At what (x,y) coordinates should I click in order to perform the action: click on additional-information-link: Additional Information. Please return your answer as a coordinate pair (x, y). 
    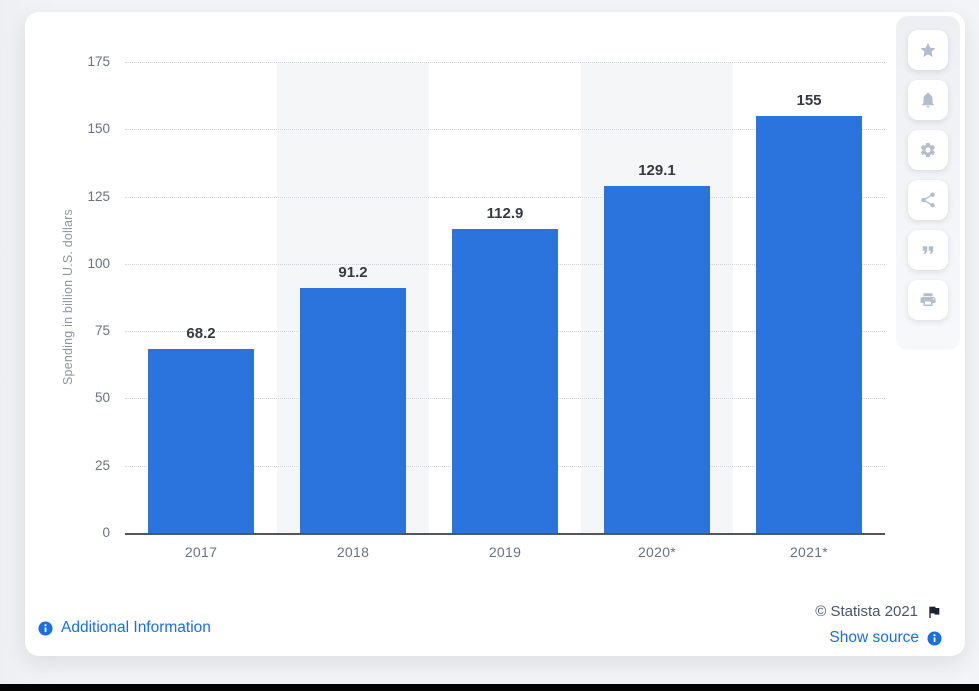
    Looking at the image, I should click on (124, 628).